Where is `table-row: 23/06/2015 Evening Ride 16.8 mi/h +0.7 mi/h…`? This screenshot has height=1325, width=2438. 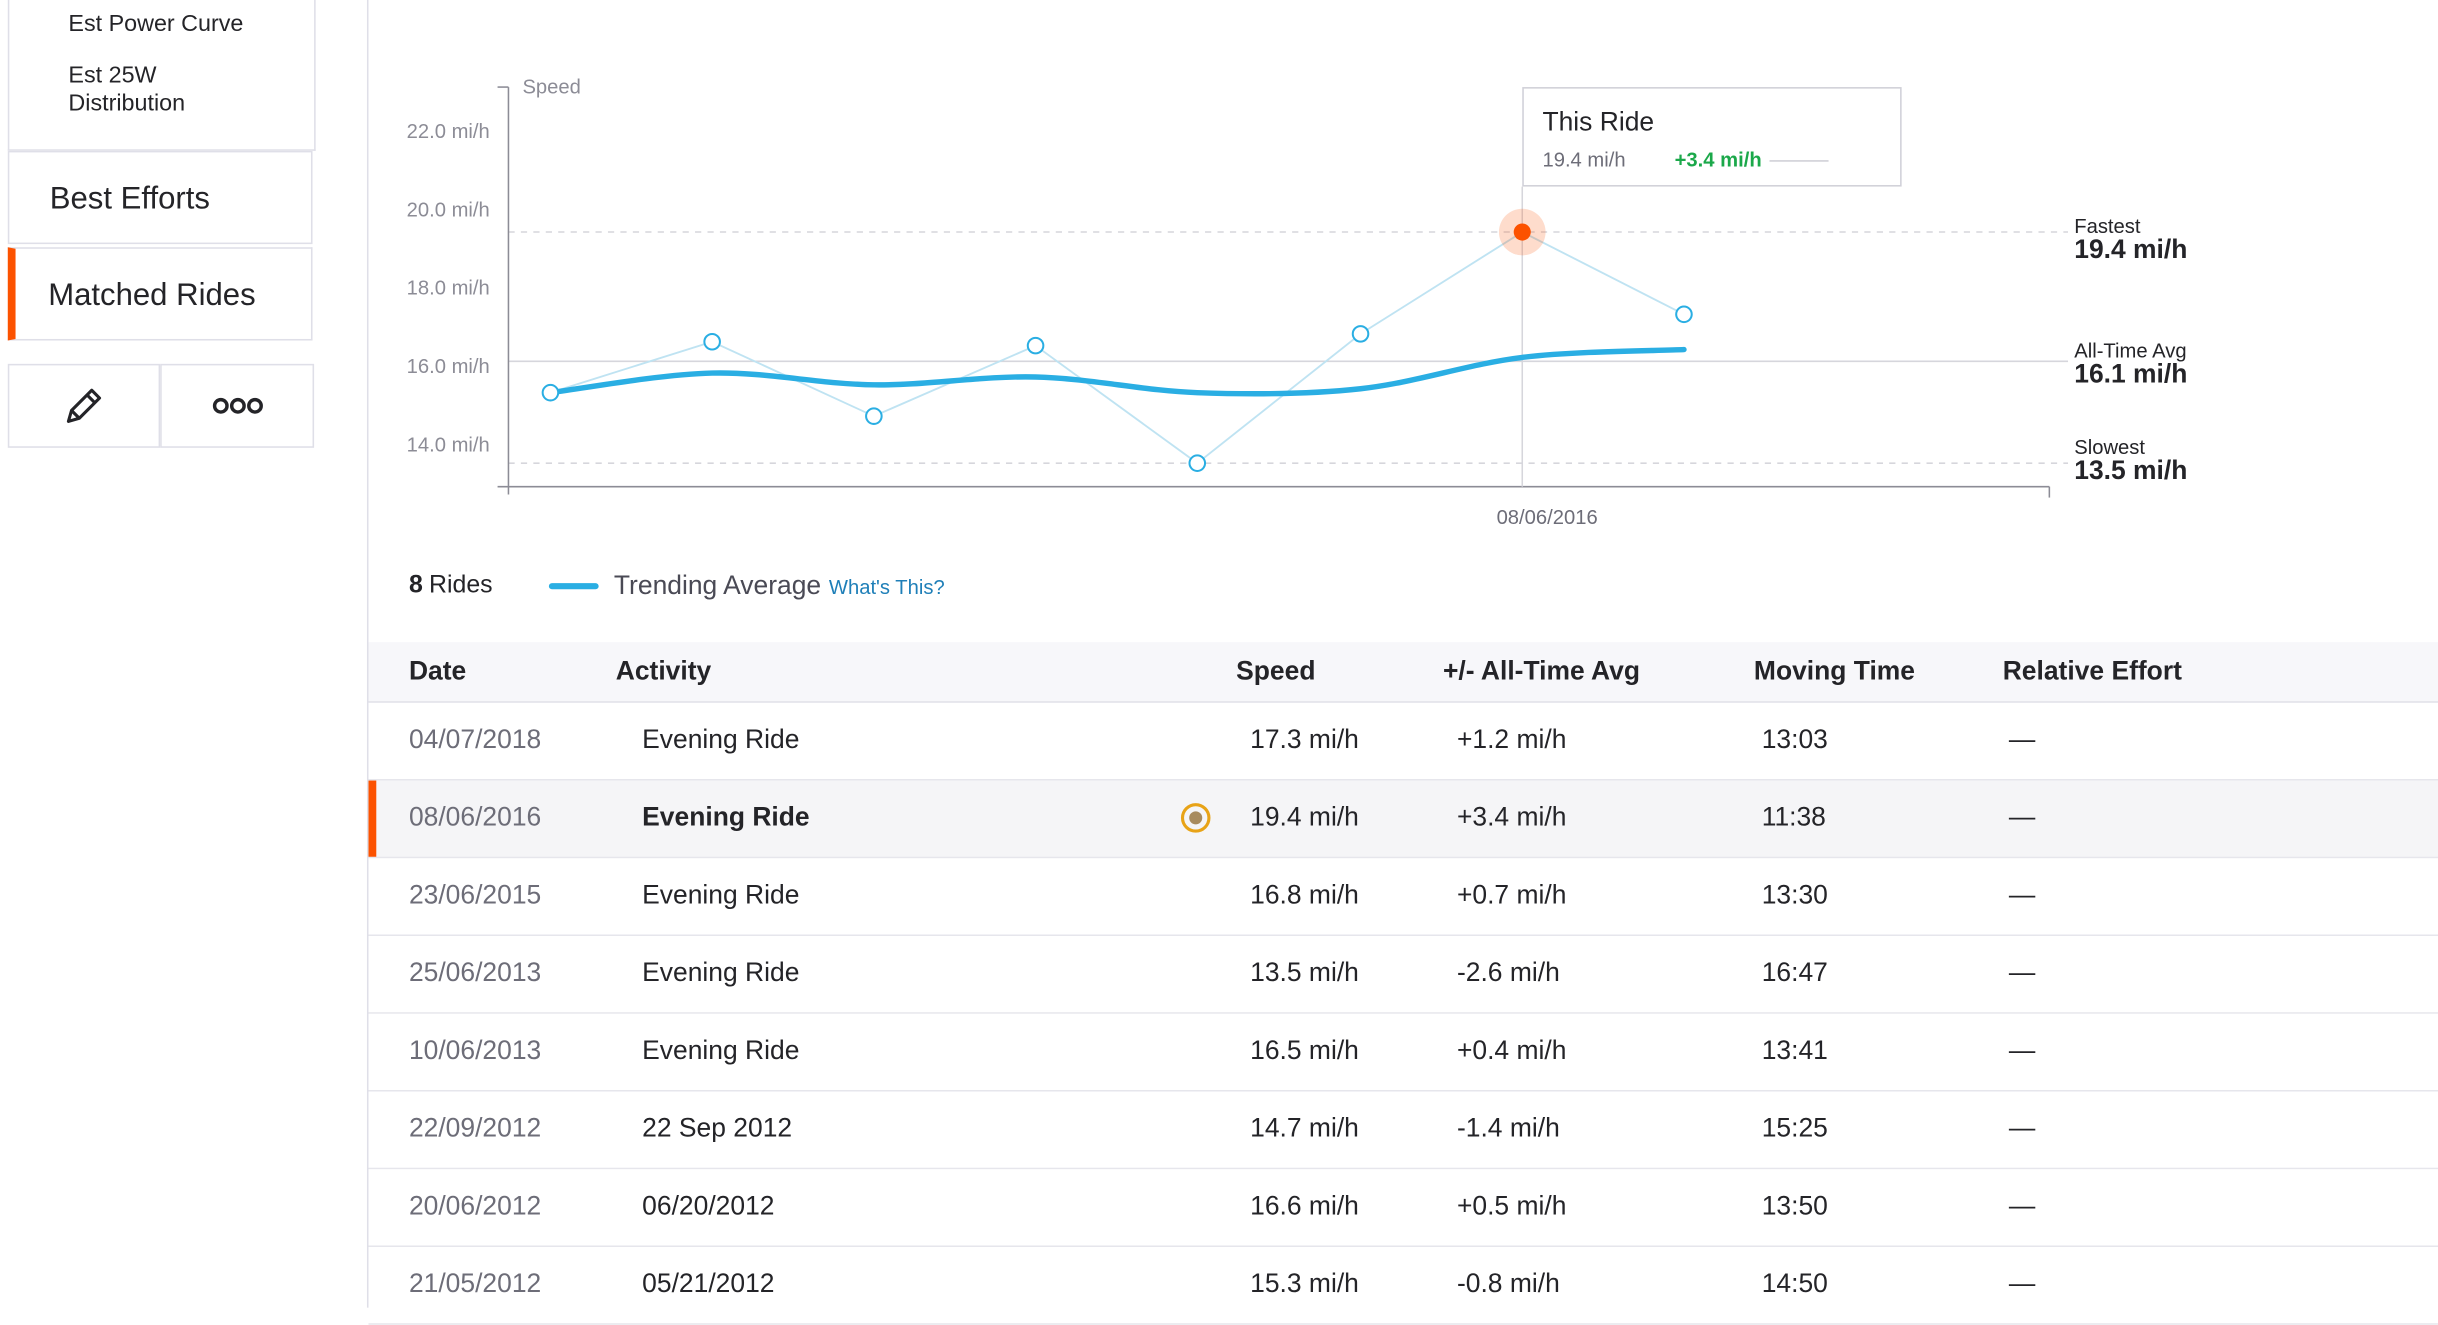 table-row: 23/06/2015 Evening Ride 16.8 mi/h +0.7 mi/h… is located at coordinates (1403, 897).